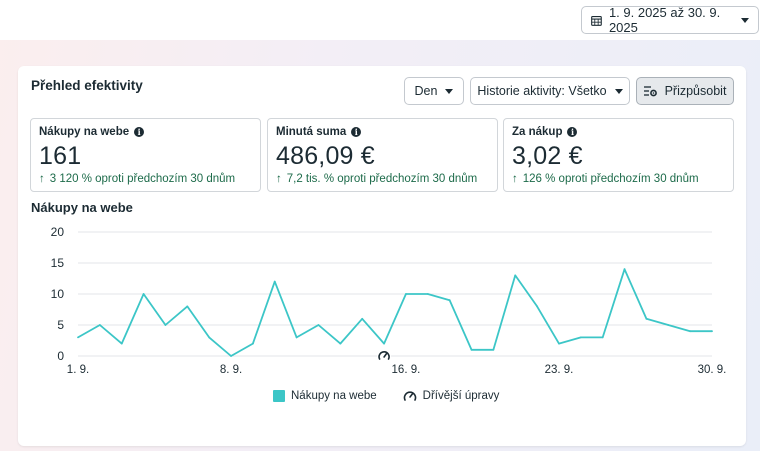 This screenshot has height=451, width=760. I want to click on date-range-label: 1. 9. 2025 až 30. 9. 2025, so click(664, 20).